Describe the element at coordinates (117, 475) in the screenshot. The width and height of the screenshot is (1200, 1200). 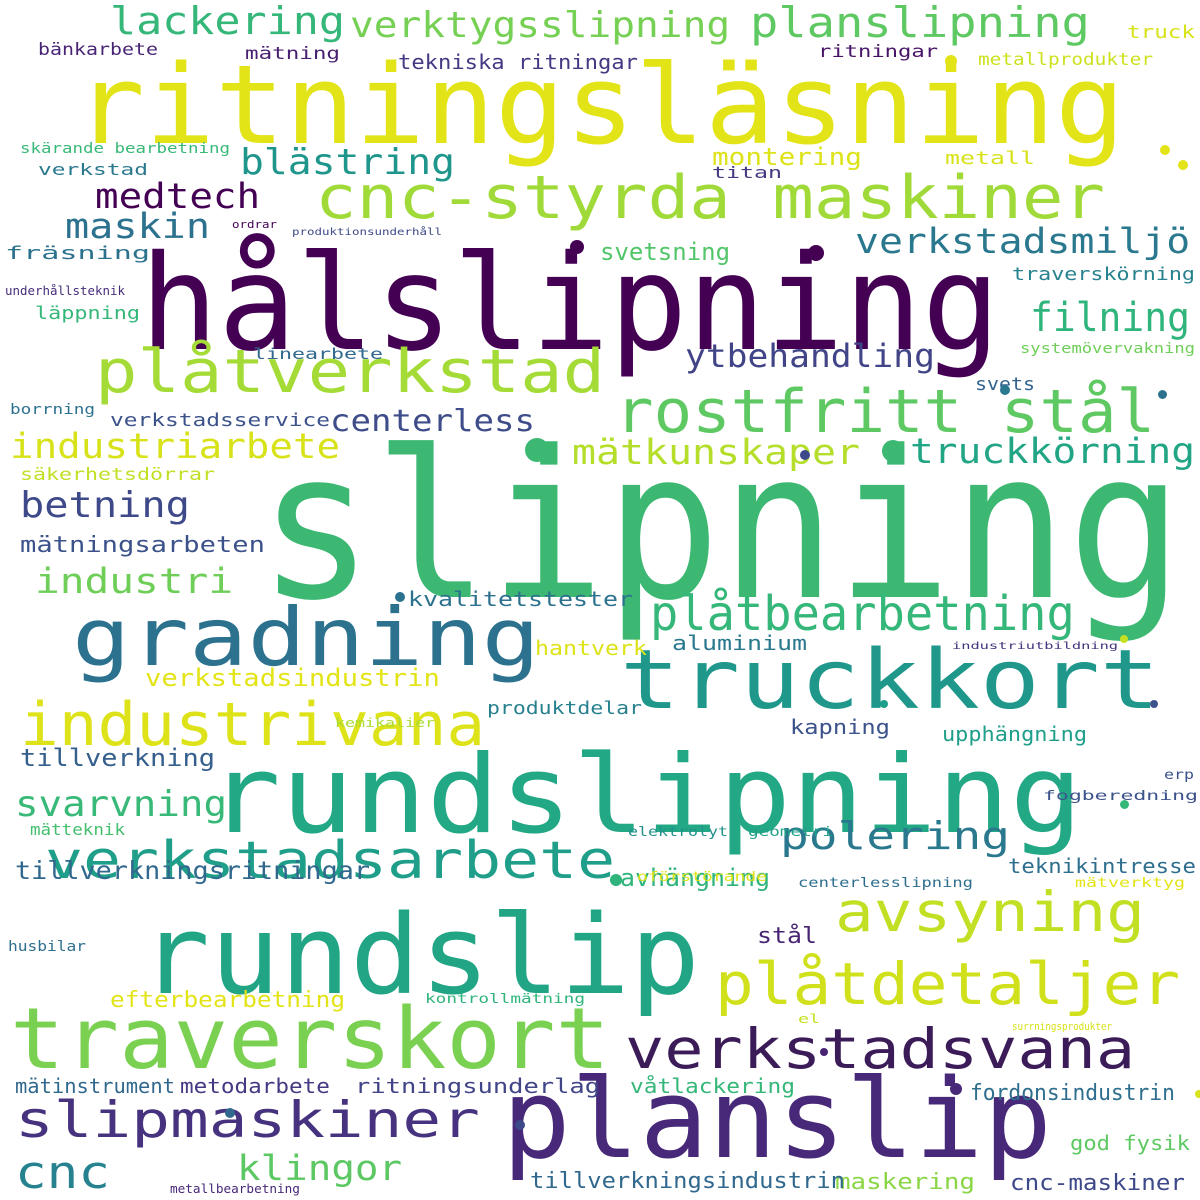
I see `word-sakerhetsdorrar: säkerhetsdörrar` at that location.